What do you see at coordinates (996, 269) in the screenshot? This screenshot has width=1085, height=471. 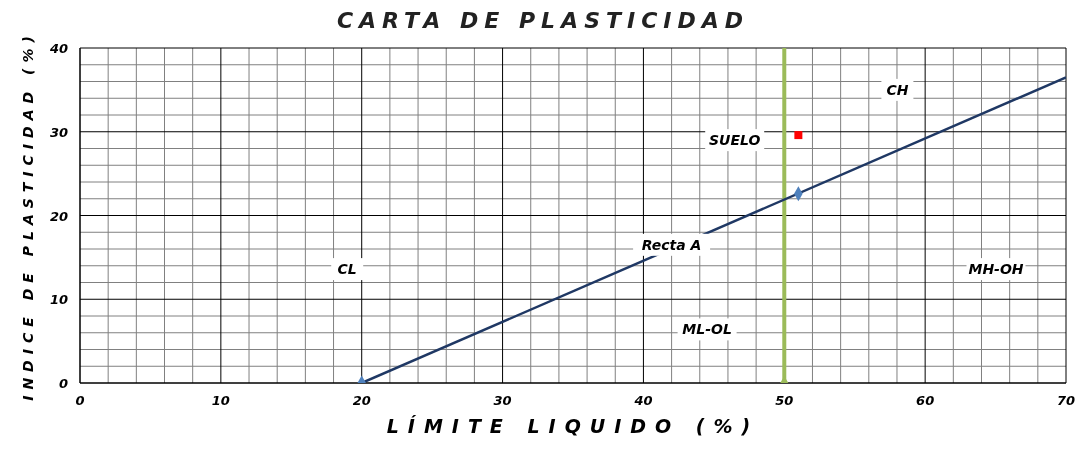 I see `annotation: MH-OH` at bounding box center [996, 269].